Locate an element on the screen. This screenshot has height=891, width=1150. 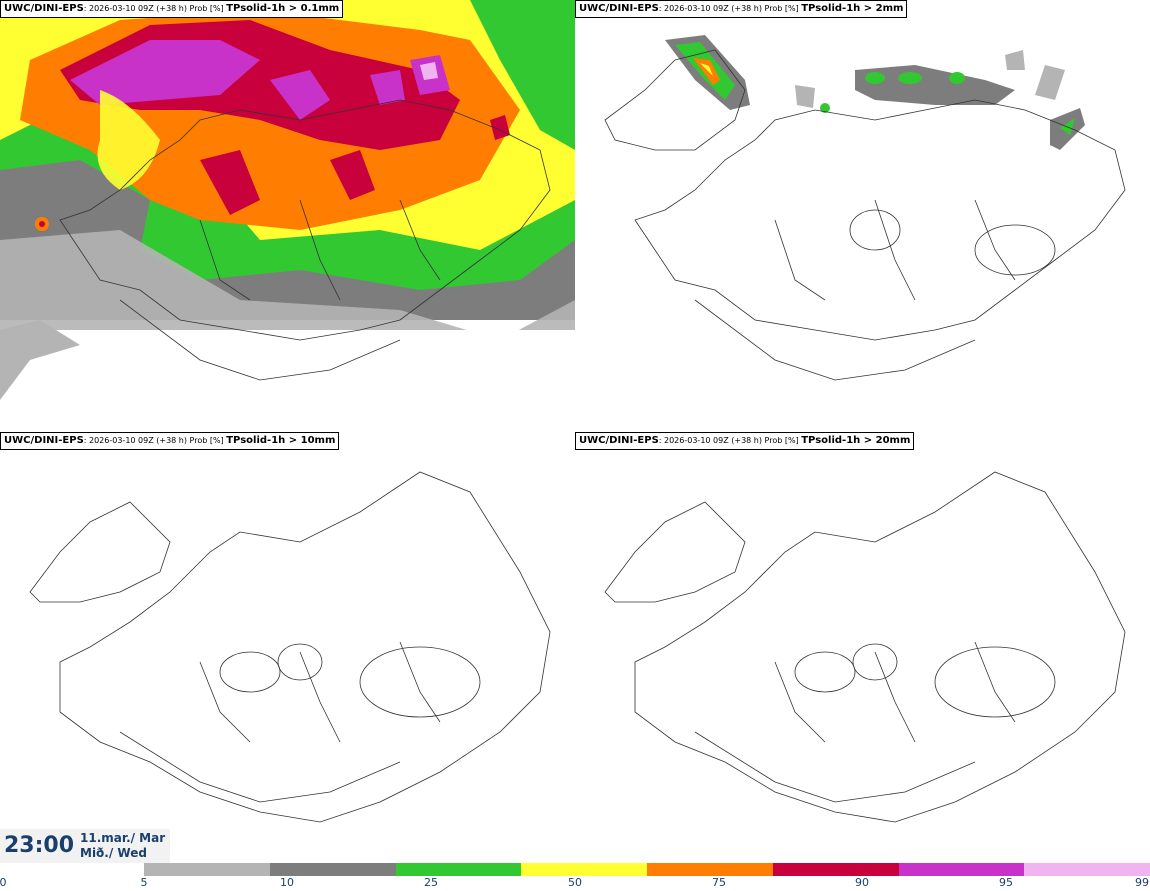
colorbar-tick-label: 25 is located at coordinates (431, 882).